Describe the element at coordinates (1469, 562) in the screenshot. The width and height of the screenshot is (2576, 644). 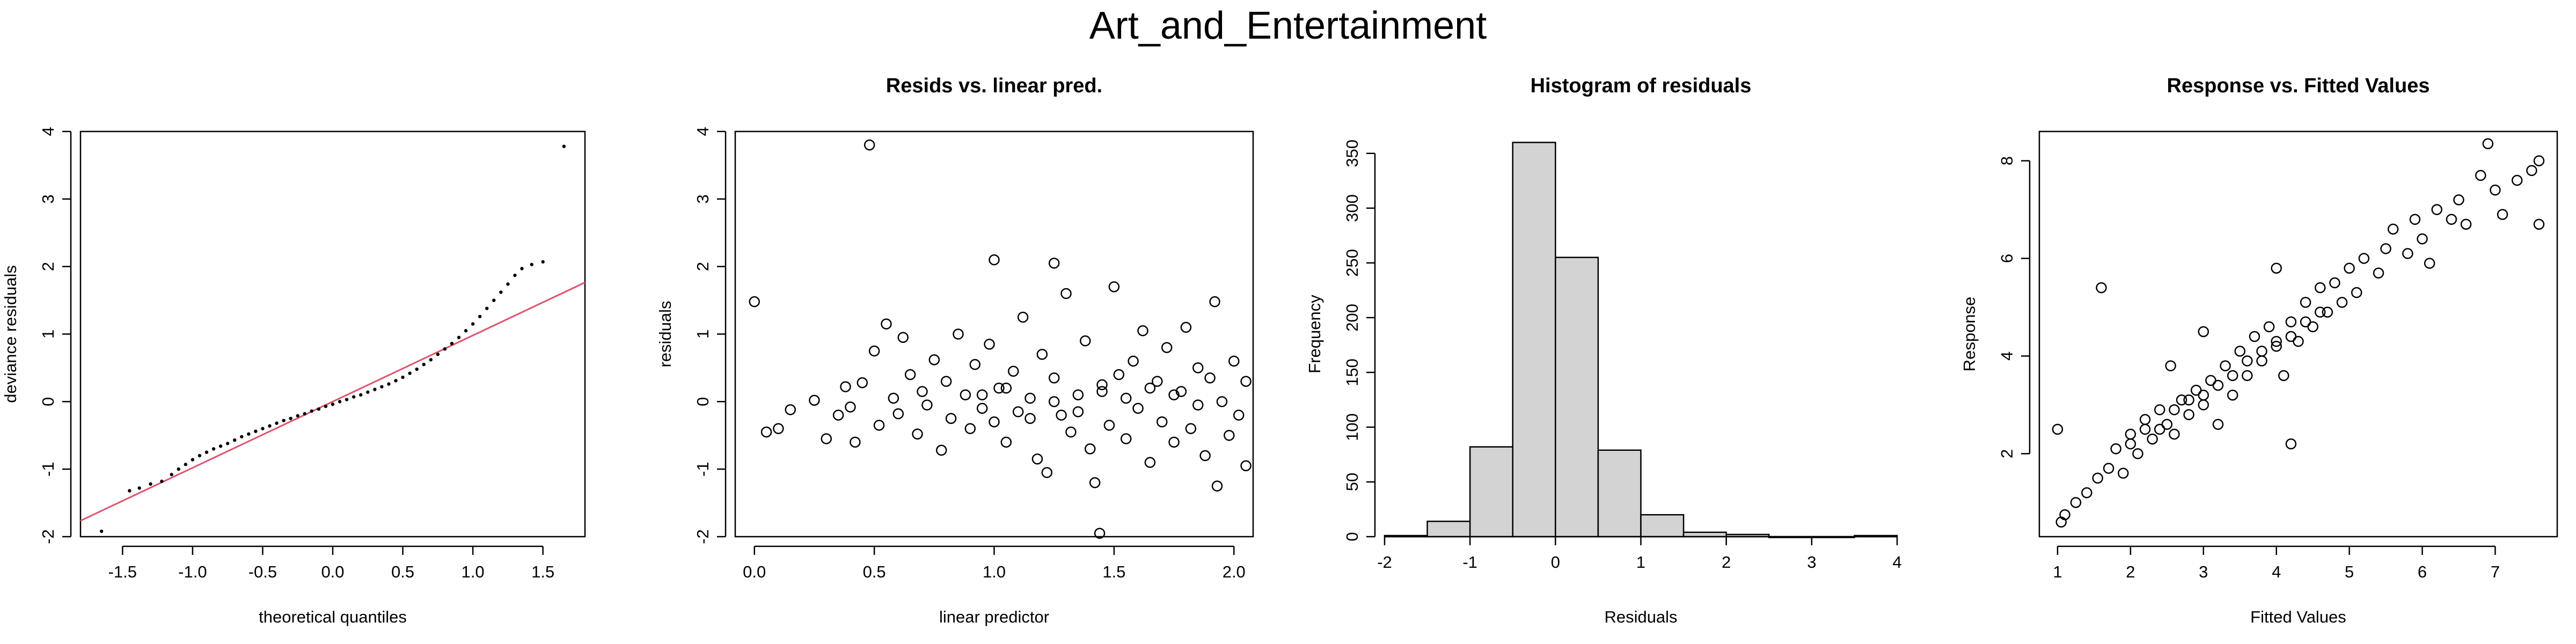
I see `x-tick-label: -1` at that location.